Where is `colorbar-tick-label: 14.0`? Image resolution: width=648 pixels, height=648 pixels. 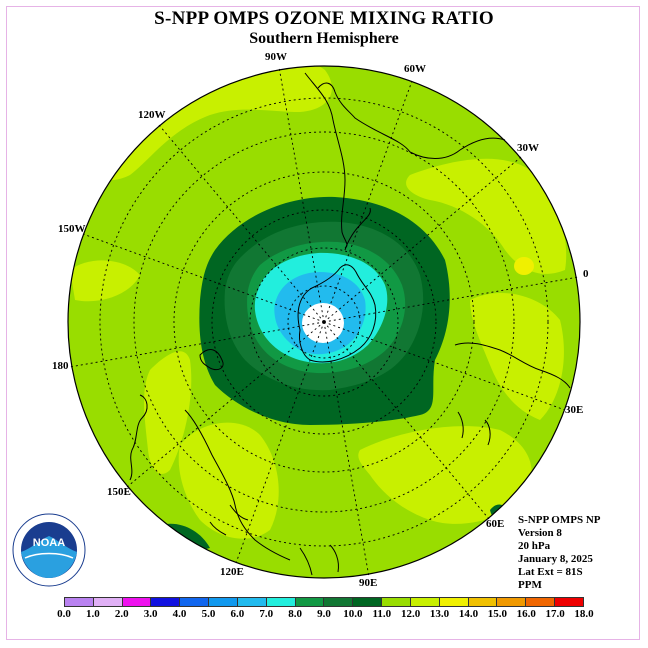 colorbar-tick-label: 14.0 is located at coordinates (468, 614).